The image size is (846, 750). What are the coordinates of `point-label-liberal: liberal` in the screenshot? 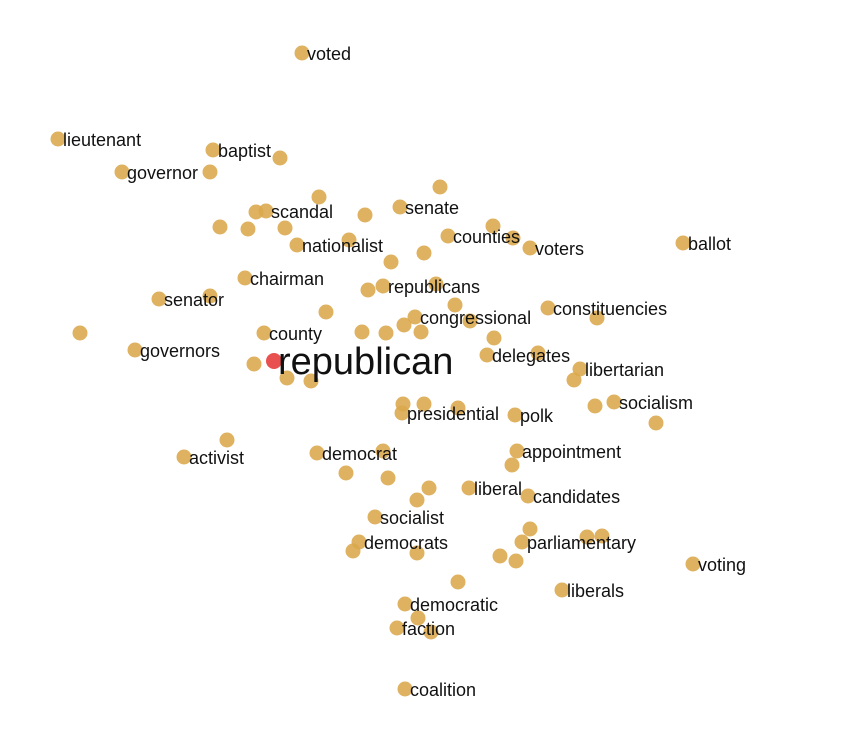 It's located at (498, 489).